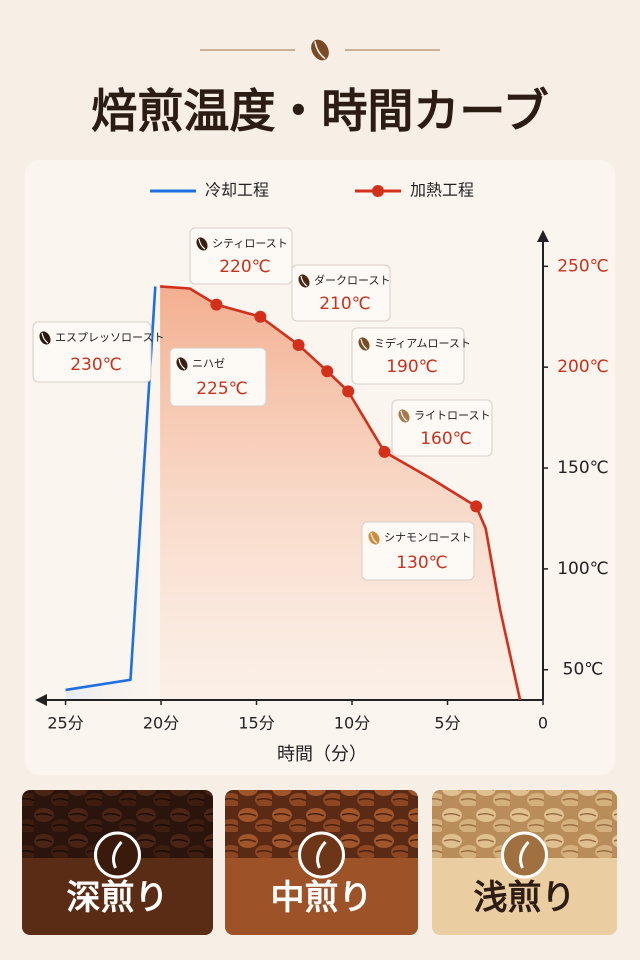 This screenshot has height=960, width=640. I want to click on annotation-value: 190℃, so click(412, 367).